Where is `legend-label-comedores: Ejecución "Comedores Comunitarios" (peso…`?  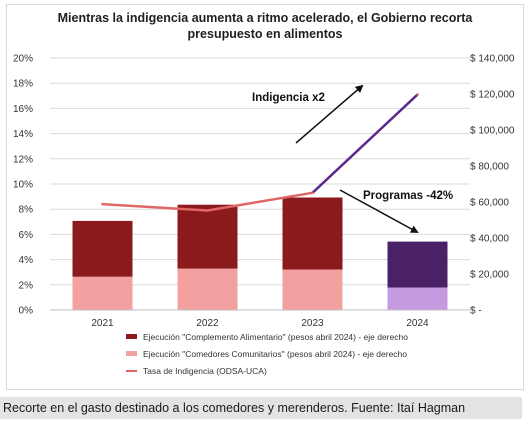
legend-label-comedores: Ejecución "Comedores Comunitarios" (peso… is located at coordinates (275, 353).